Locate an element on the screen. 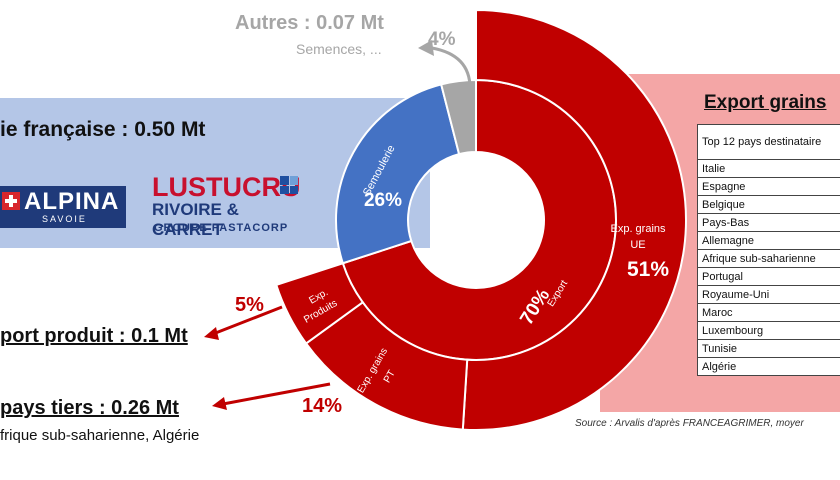  checker-squares-icon is located at coordinates (289, 185).